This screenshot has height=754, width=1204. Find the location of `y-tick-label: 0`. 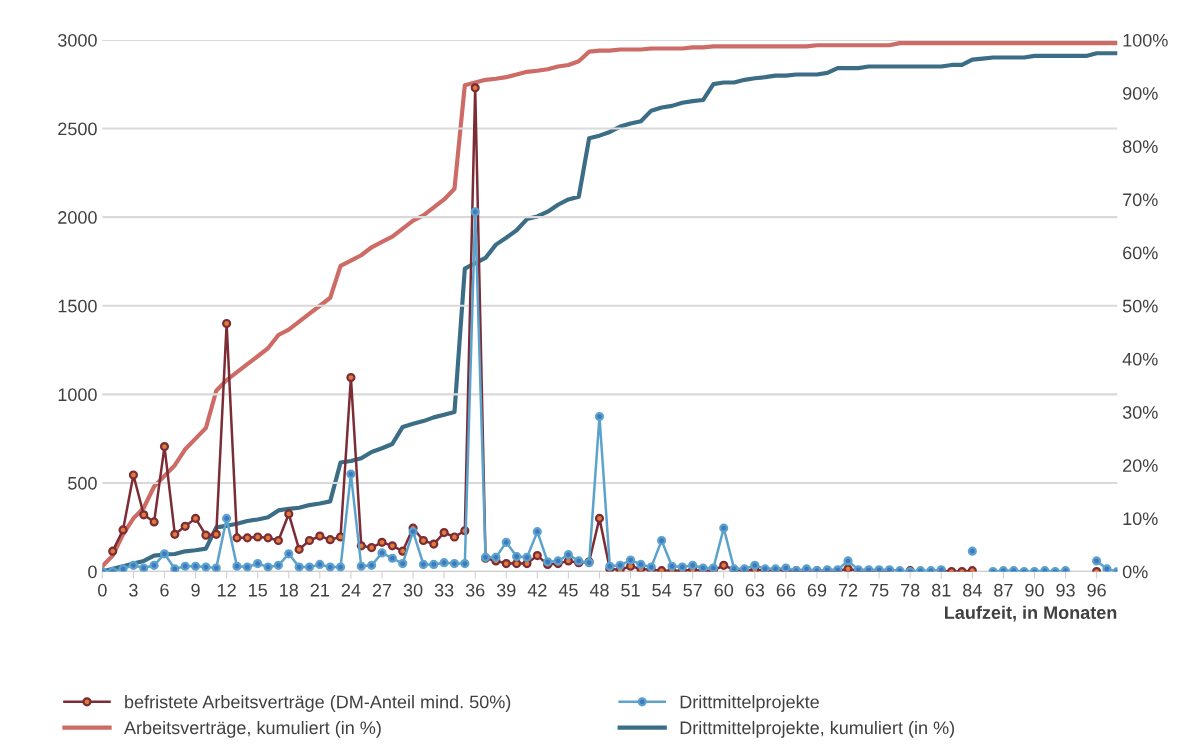

y-tick-label: 0 is located at coordinates (92, 572).